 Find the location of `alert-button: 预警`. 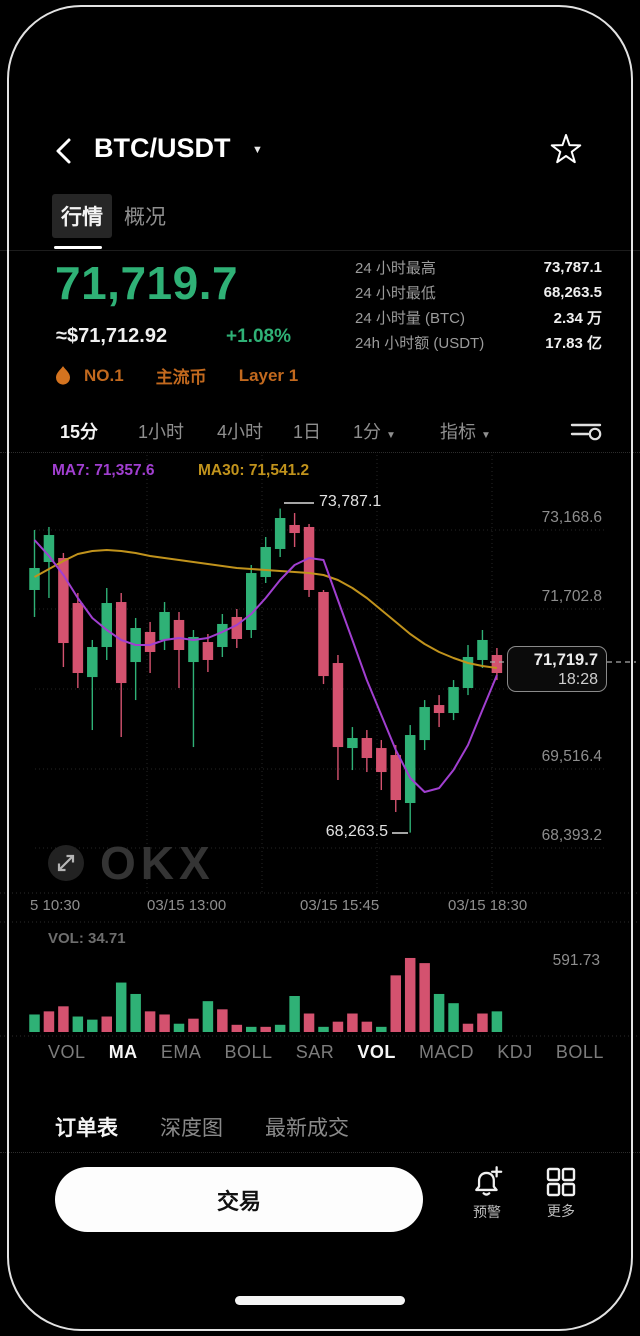

alert-button: 预警 is located at coordinates (487, 1194).